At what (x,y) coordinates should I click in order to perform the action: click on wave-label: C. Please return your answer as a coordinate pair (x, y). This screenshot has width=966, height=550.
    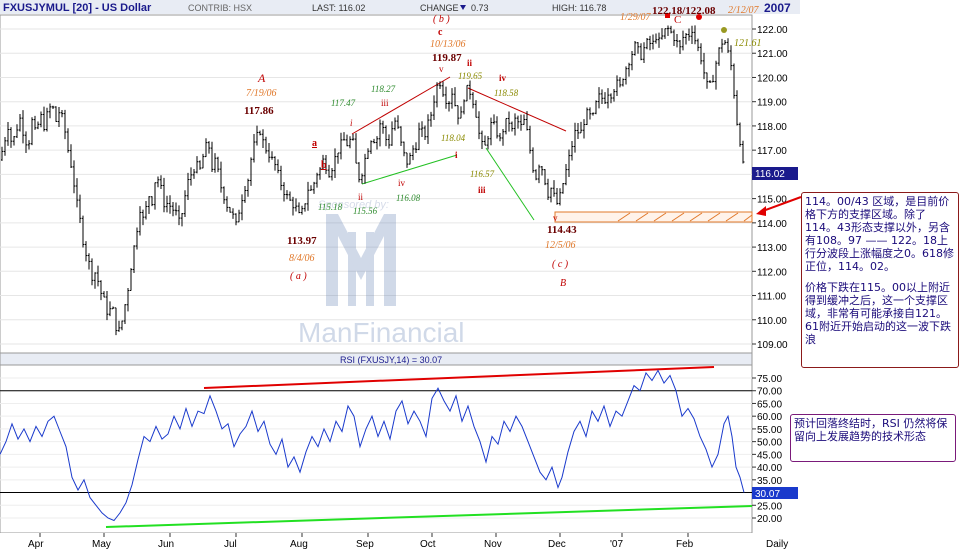
    Looking at the image, I should click on (677, 20).